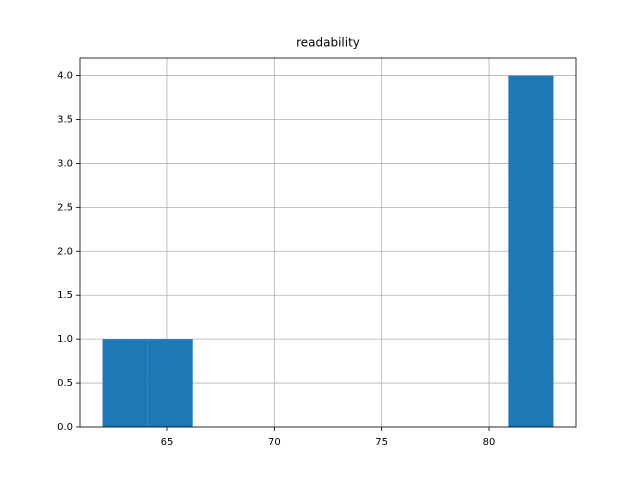 This screenshot has height=480, width=640. Describe the element at coordinates (65, 427) in the screenshot. I see `y-tick-label: 0.0` at that location.